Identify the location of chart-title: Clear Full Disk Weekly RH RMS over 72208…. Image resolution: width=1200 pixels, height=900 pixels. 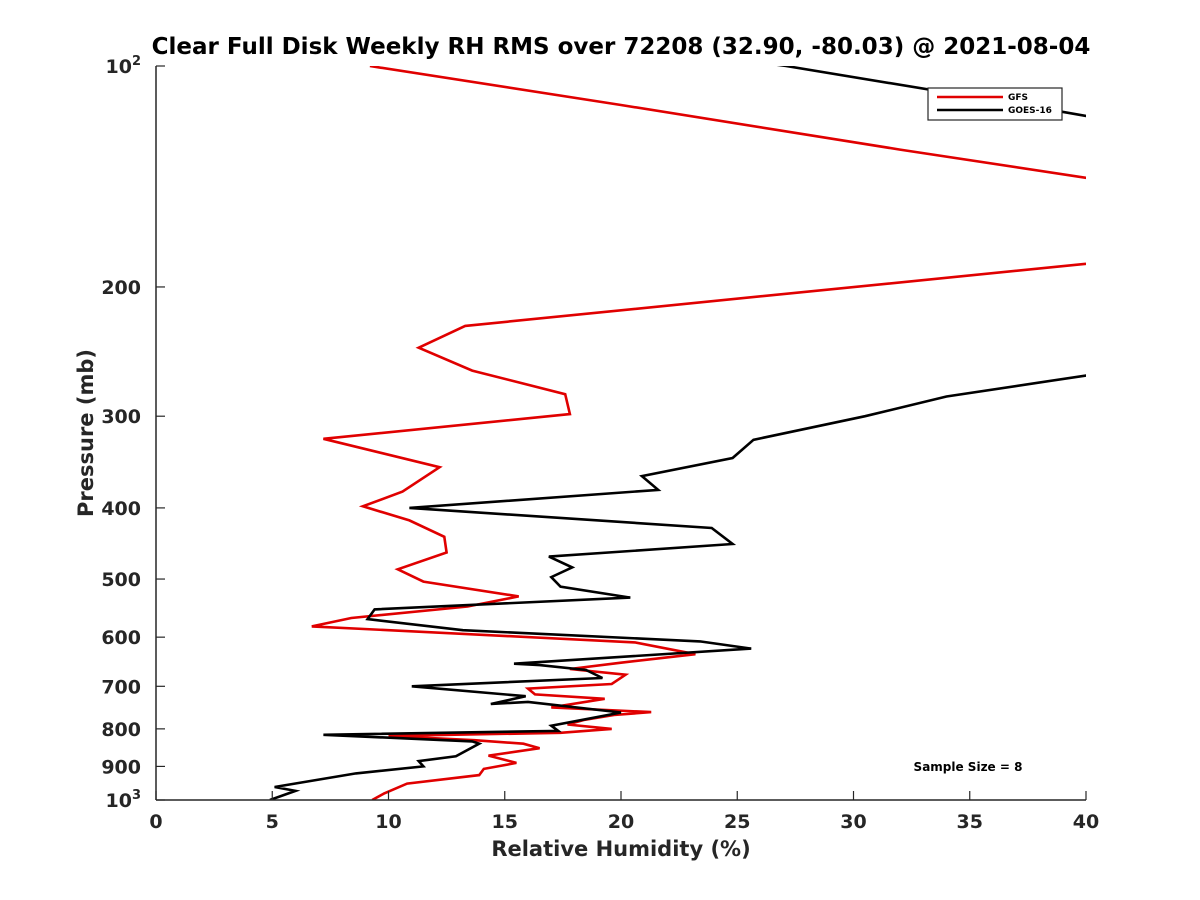
(621, 47).